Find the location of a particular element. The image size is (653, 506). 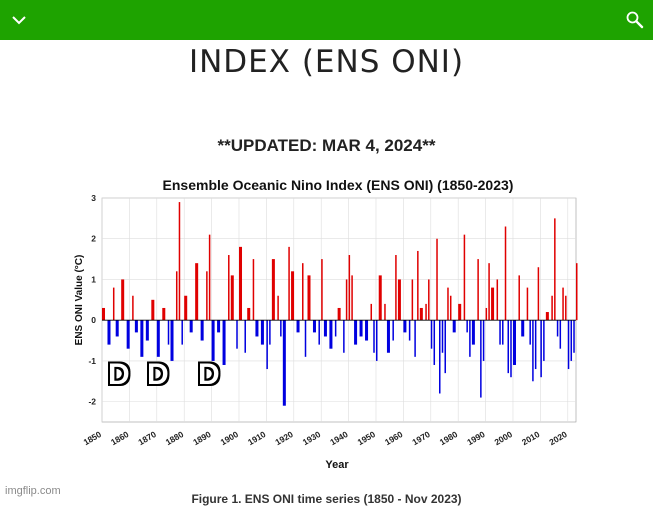

y-tick-label: -1 is located at coordinates (92, 361).